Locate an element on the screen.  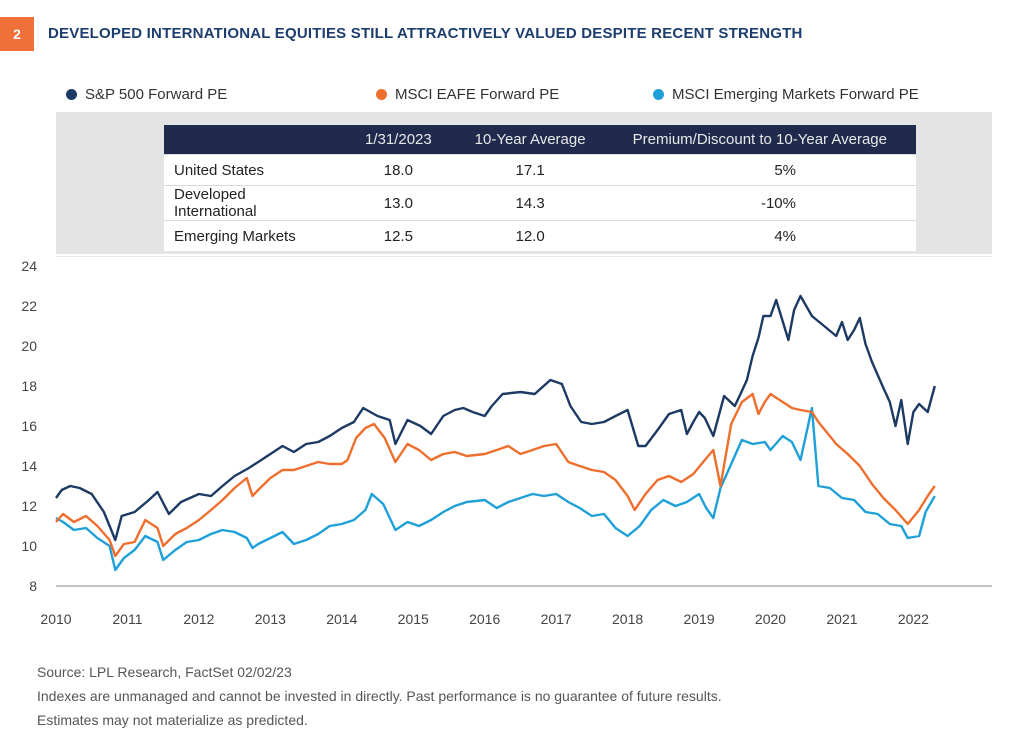
y-tick-label: 22 is located at coordinates (29, 306).